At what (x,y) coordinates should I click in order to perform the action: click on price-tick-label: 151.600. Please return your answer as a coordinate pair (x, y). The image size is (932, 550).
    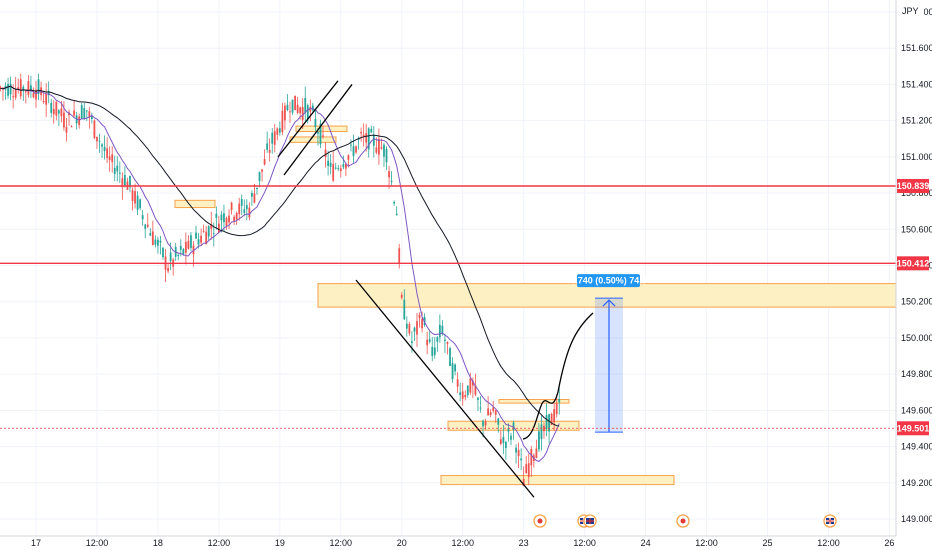
    Looking at the image, I should click on (916, 48).